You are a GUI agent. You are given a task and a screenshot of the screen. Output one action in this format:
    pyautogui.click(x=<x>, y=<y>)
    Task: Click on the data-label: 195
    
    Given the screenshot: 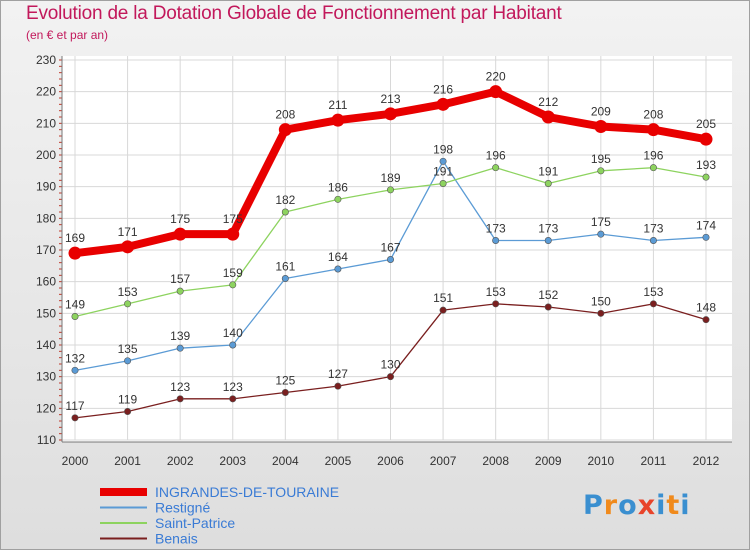 What is the action you would take?
    pyautogui.click(x=601, y=159)
    